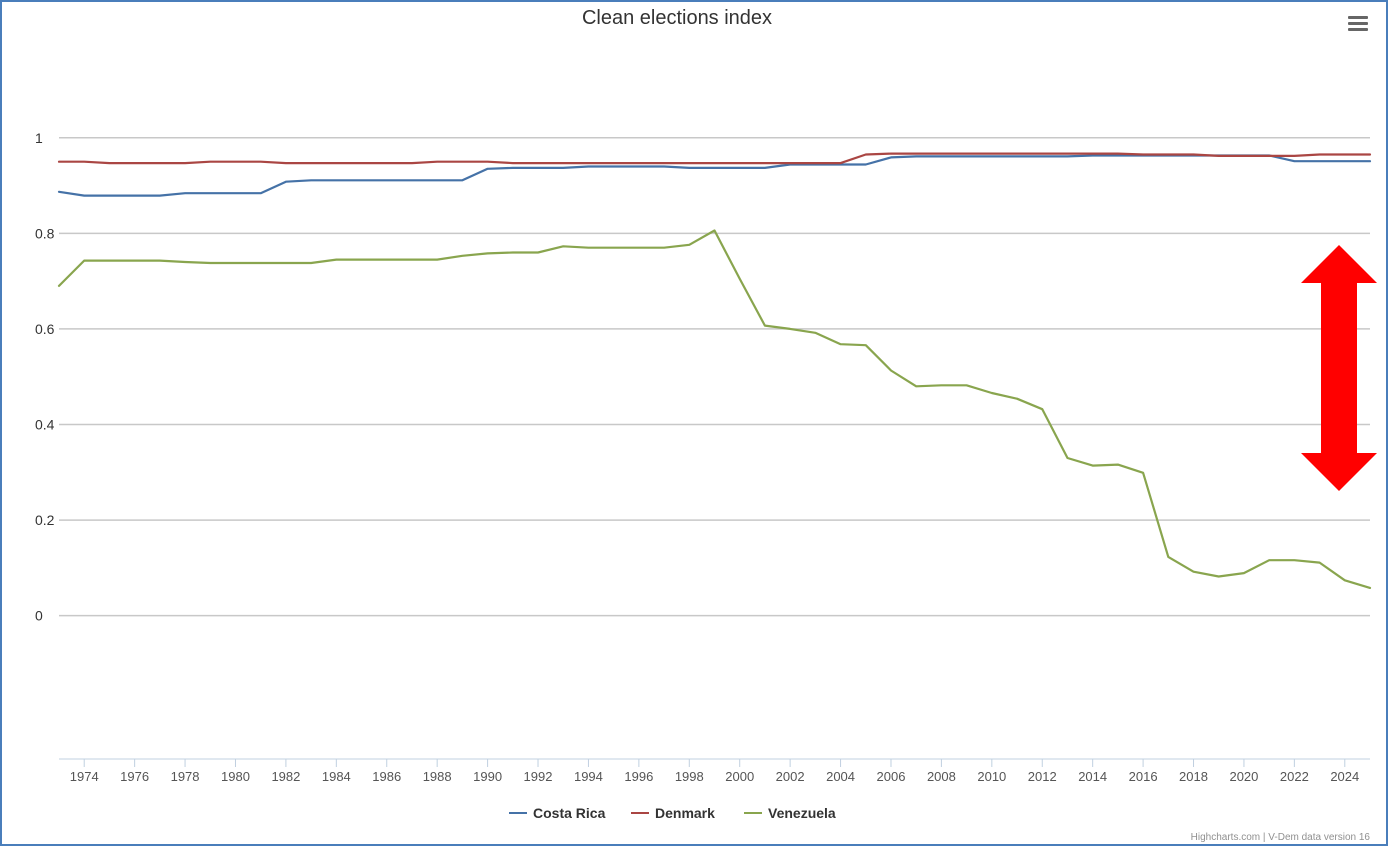 The image size is (1388, 848). What do you see at coordinates (1281, 837) in the screenshot?
I see `credits: Highcharts.com | V-Dem data version 16` at bounding box center [1281, 837].